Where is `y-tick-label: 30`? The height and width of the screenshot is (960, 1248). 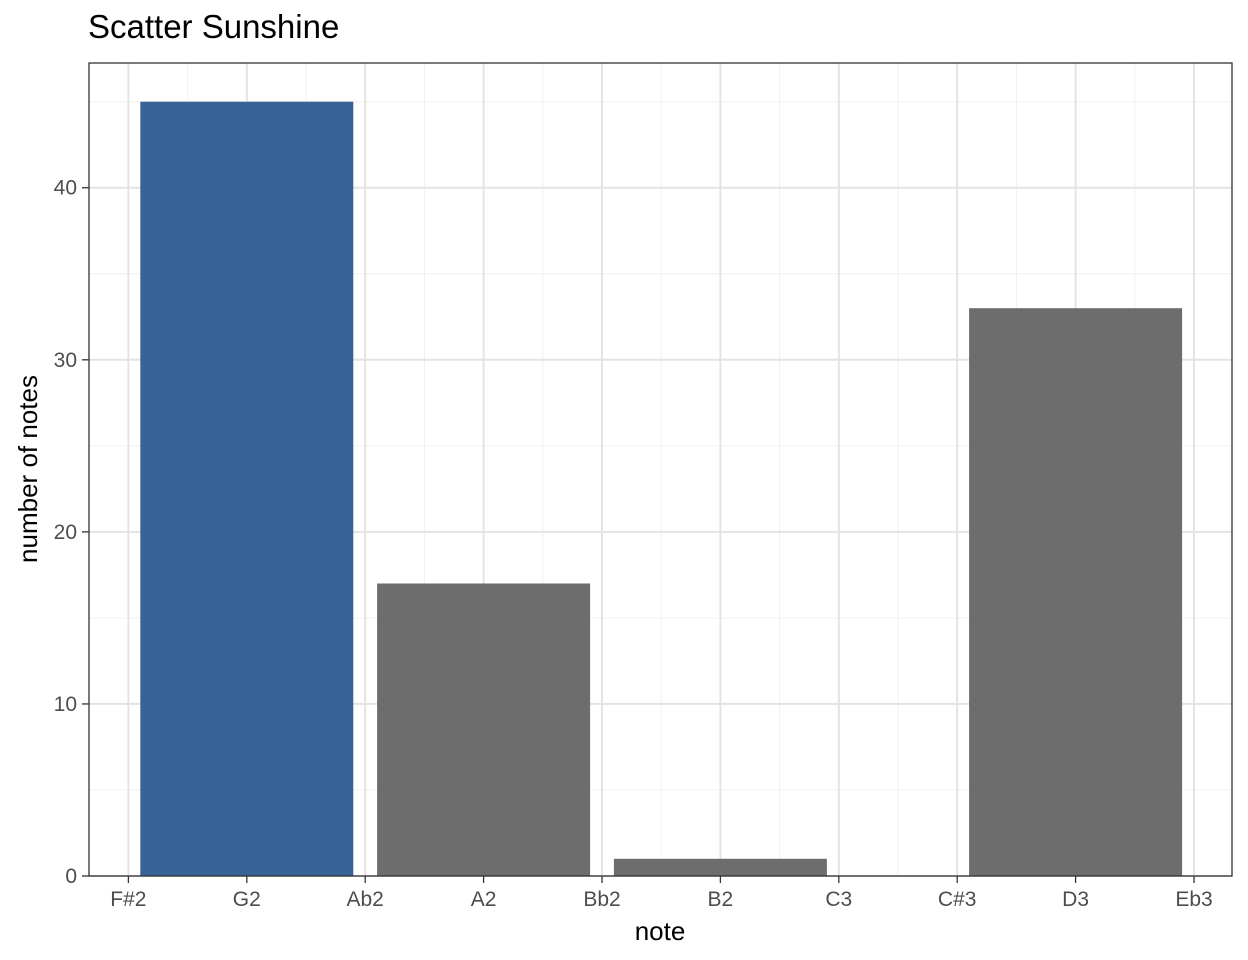 y-tick-label: 30 is located at coordinates (65, 360).